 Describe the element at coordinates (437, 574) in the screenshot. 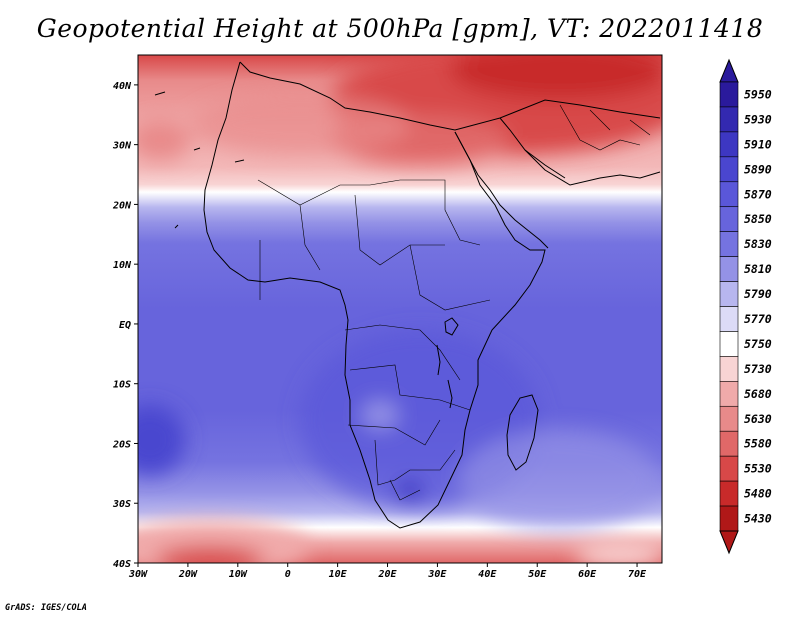

I see `x-tick-label: 30E` at that location.